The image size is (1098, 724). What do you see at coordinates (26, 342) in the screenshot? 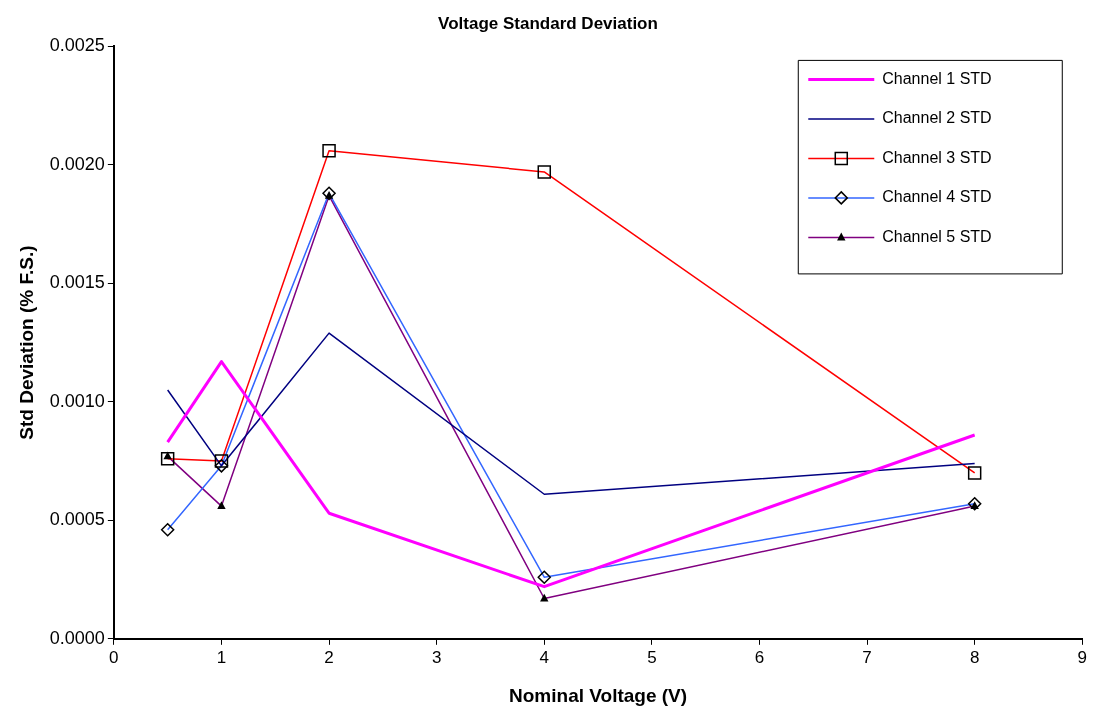
I see `y-axis-title: Std Deviation (% F.S.)` at bounding box center [26, 342].